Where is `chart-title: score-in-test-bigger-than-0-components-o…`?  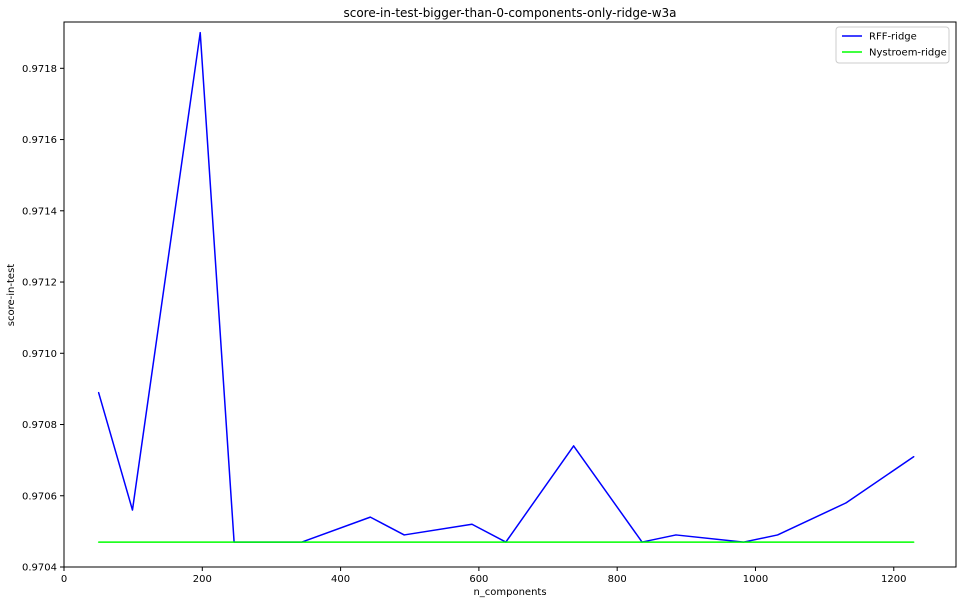
chart-title: score-in-test-bigger-than-0-components-o… is located at coordinates (509, 13).